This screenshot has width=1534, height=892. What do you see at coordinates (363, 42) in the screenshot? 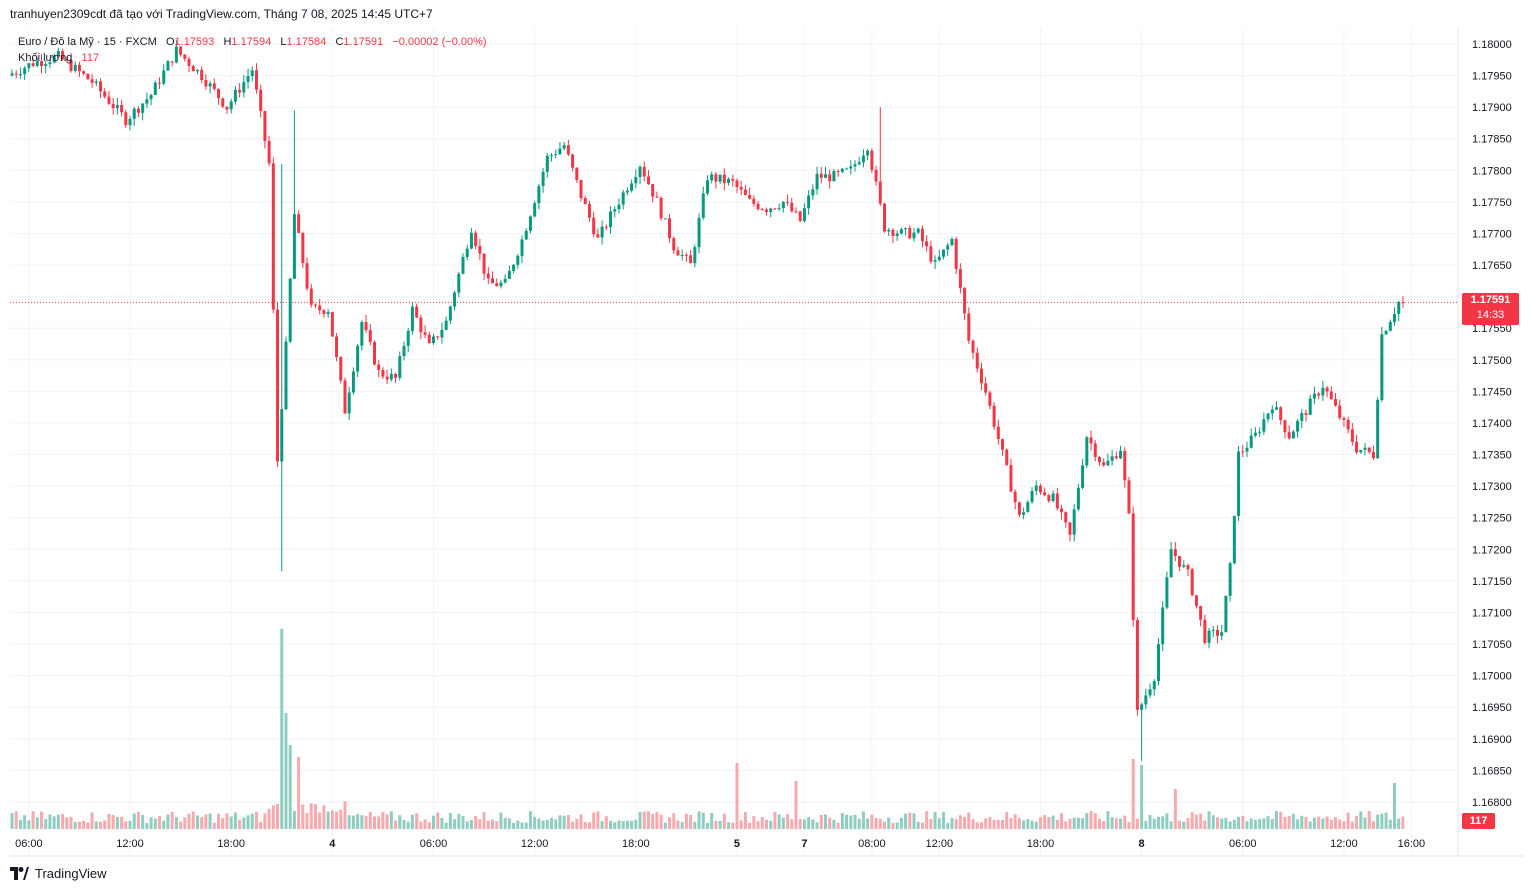
I see `close-value: 1.17591` at bounding box center [363, 42].